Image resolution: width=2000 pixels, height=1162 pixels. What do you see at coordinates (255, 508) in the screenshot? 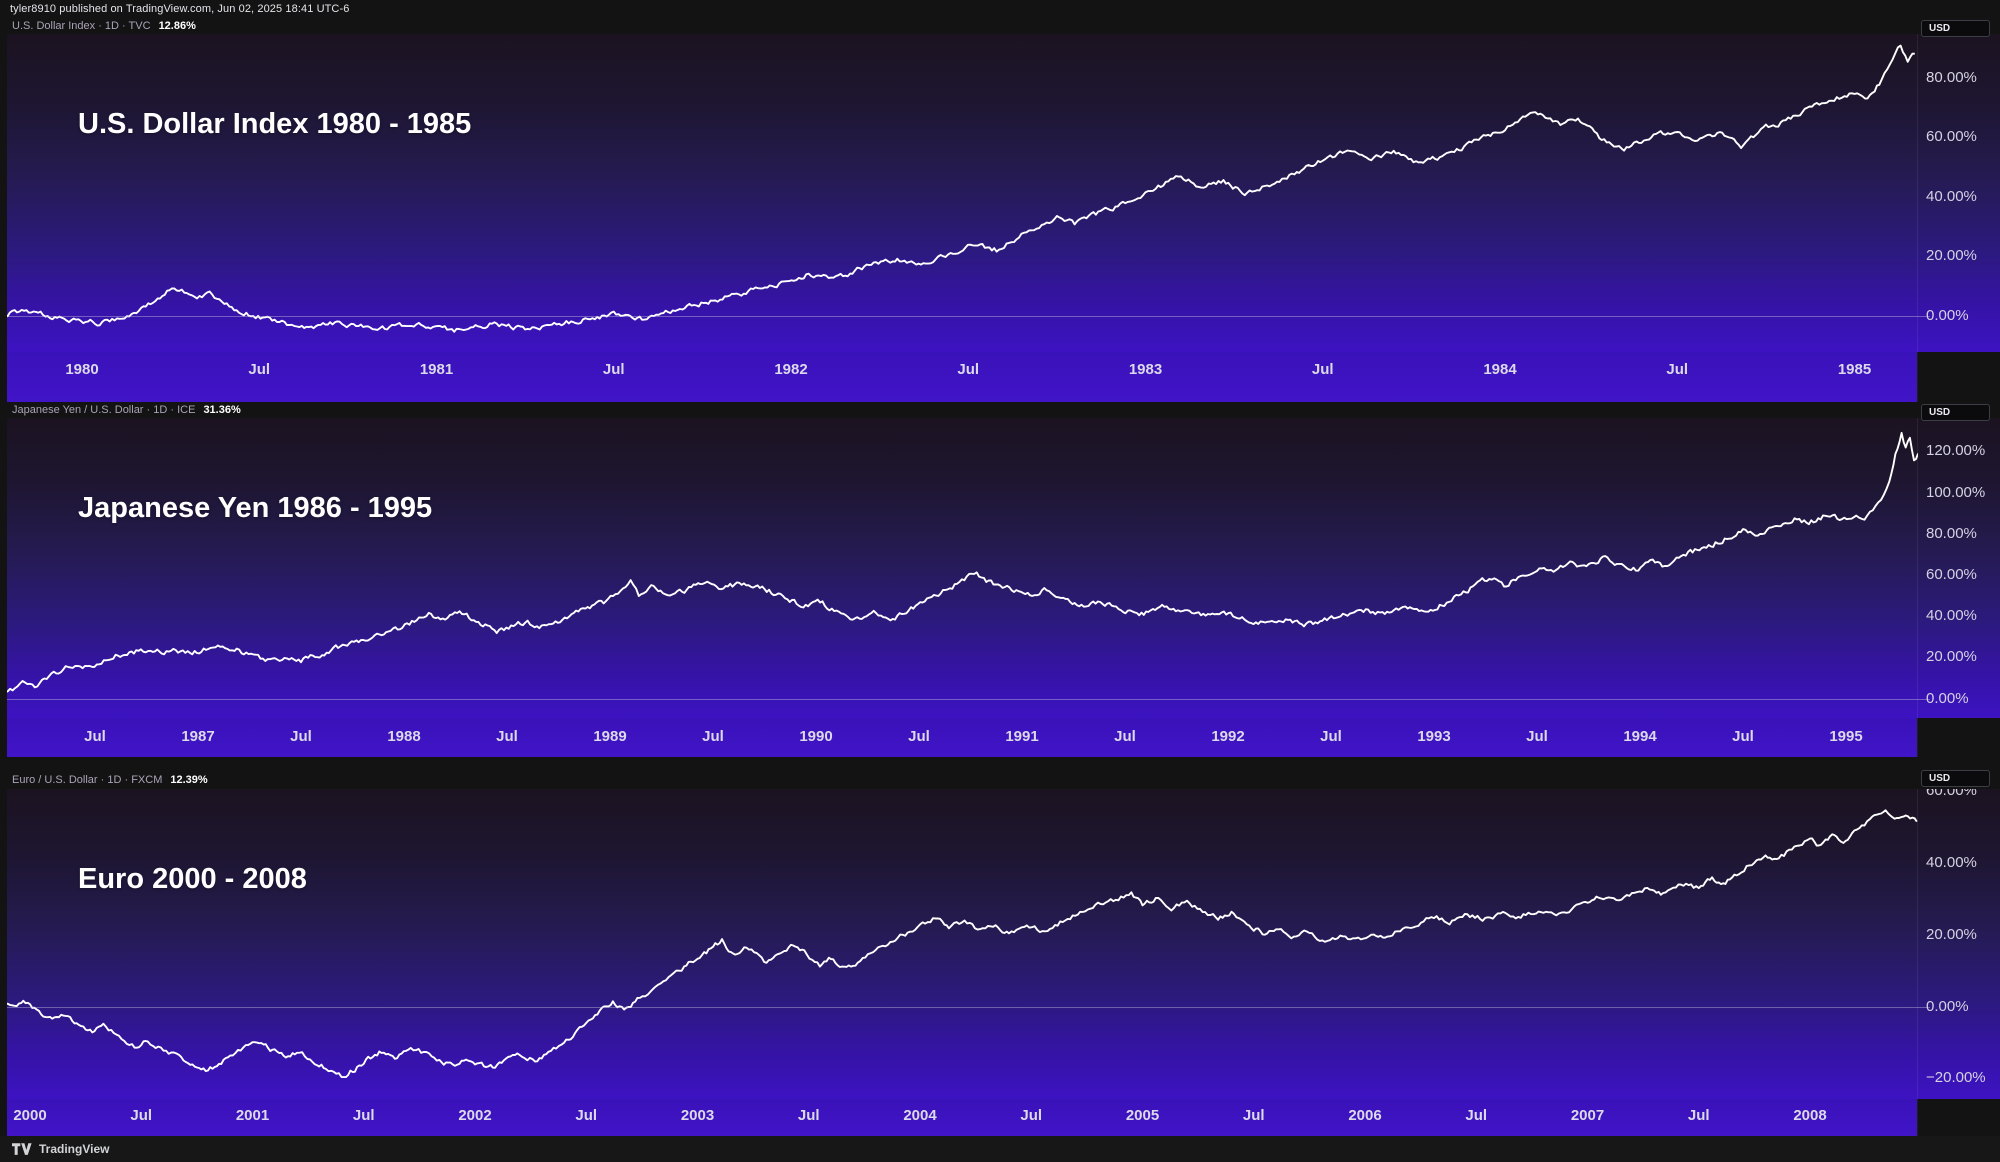
I see `chart-title: Japanese Yen 1986 - 1995` at bounding box center [255, 508].